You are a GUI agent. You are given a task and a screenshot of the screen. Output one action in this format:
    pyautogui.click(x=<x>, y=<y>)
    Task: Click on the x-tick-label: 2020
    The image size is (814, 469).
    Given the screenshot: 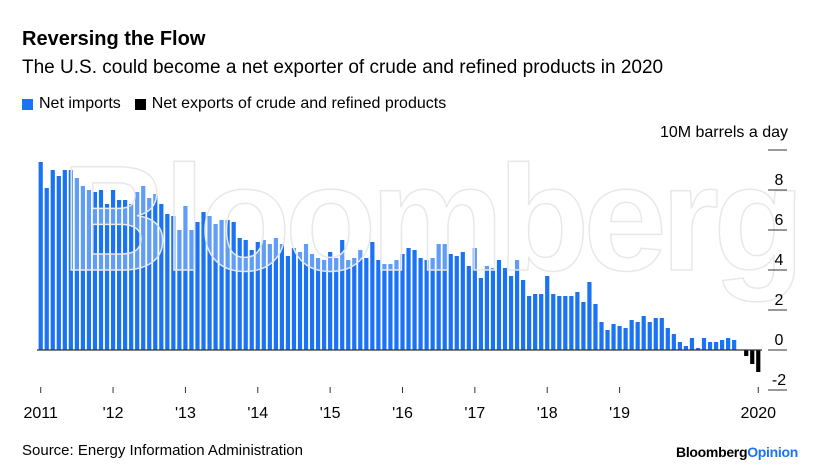 What is the action you would take?
    pyautogui.click(x=758, y=413)
    